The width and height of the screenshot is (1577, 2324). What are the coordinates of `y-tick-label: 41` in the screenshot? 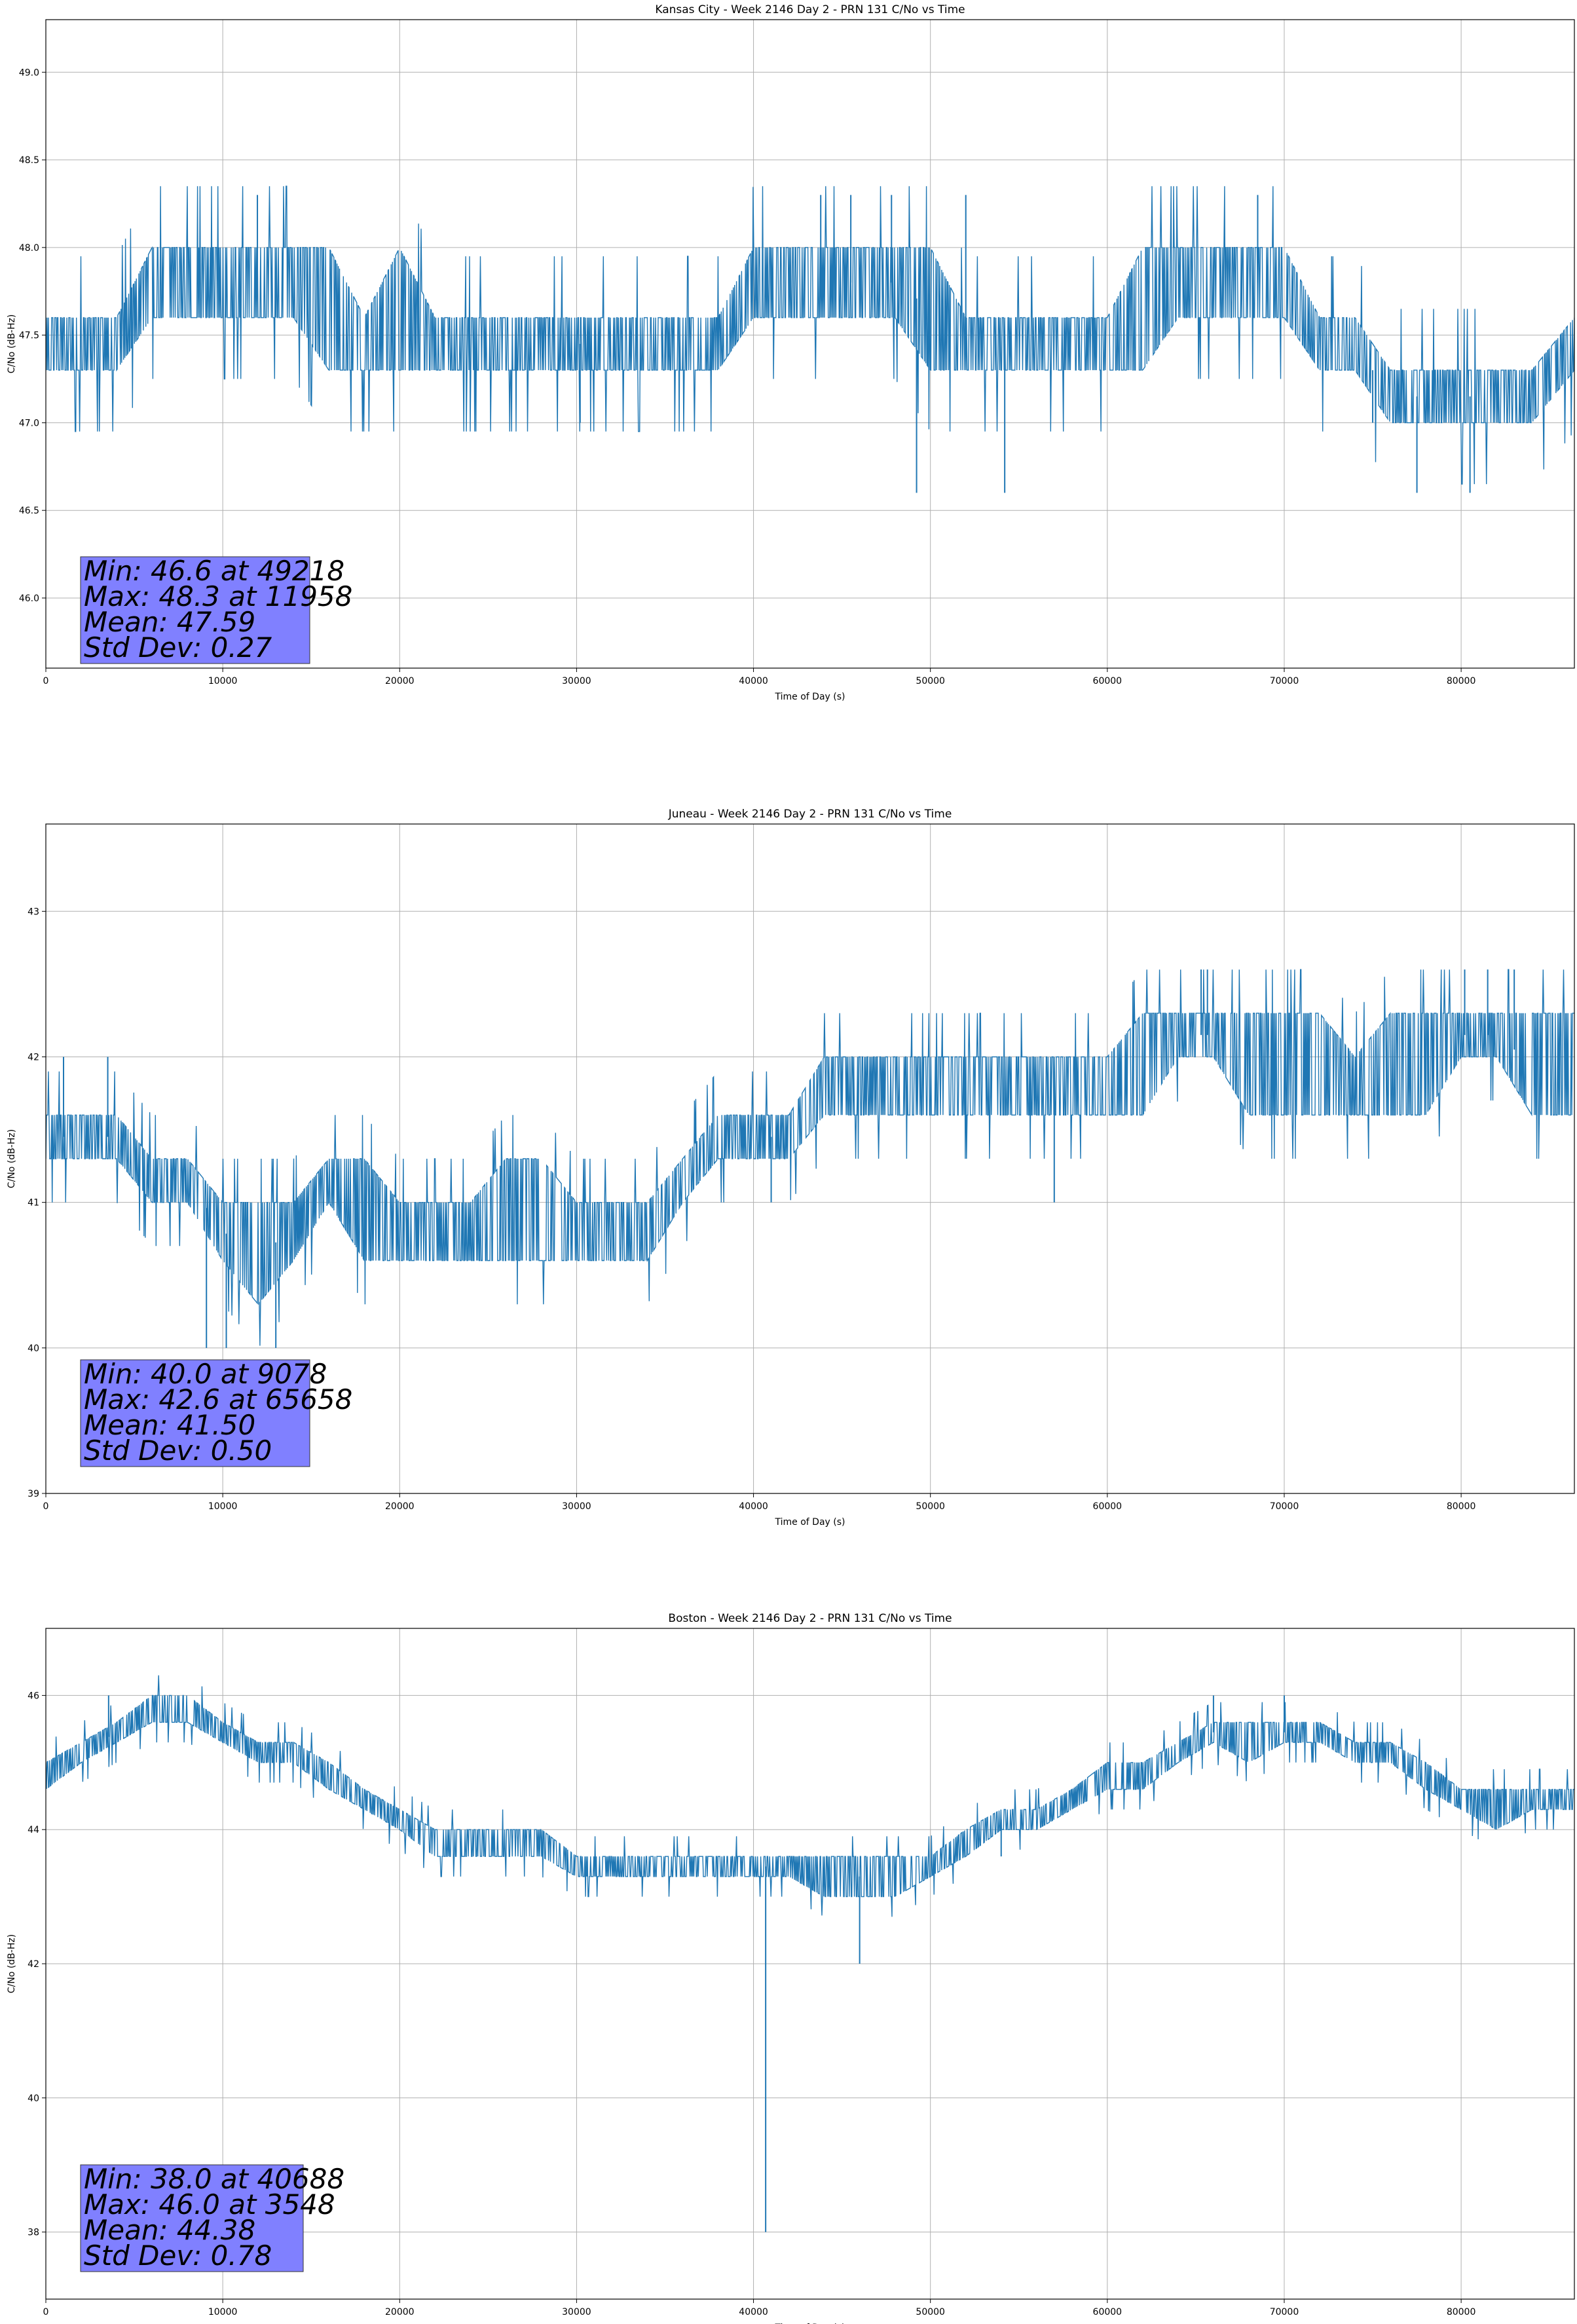 It's located at (33, 1203).